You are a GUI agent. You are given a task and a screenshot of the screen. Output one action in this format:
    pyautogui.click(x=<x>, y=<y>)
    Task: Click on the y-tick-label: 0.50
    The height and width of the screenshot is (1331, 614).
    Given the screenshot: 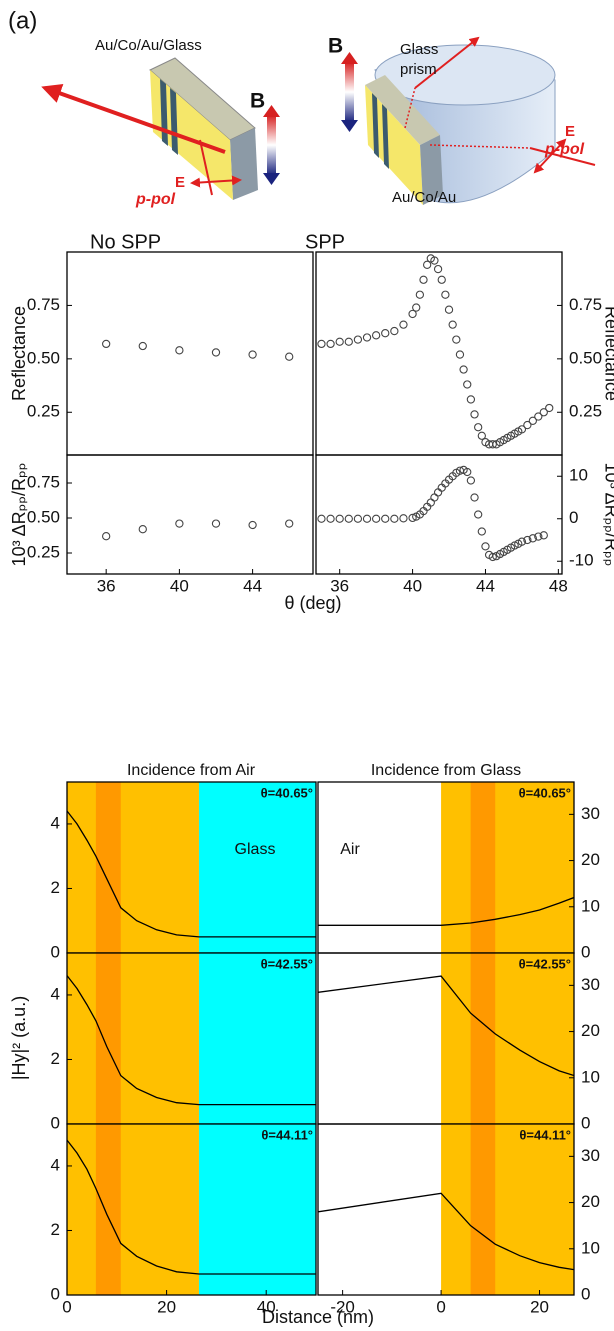 What is the action you would take?
    pyautogui.click(x=585, y=357)
    